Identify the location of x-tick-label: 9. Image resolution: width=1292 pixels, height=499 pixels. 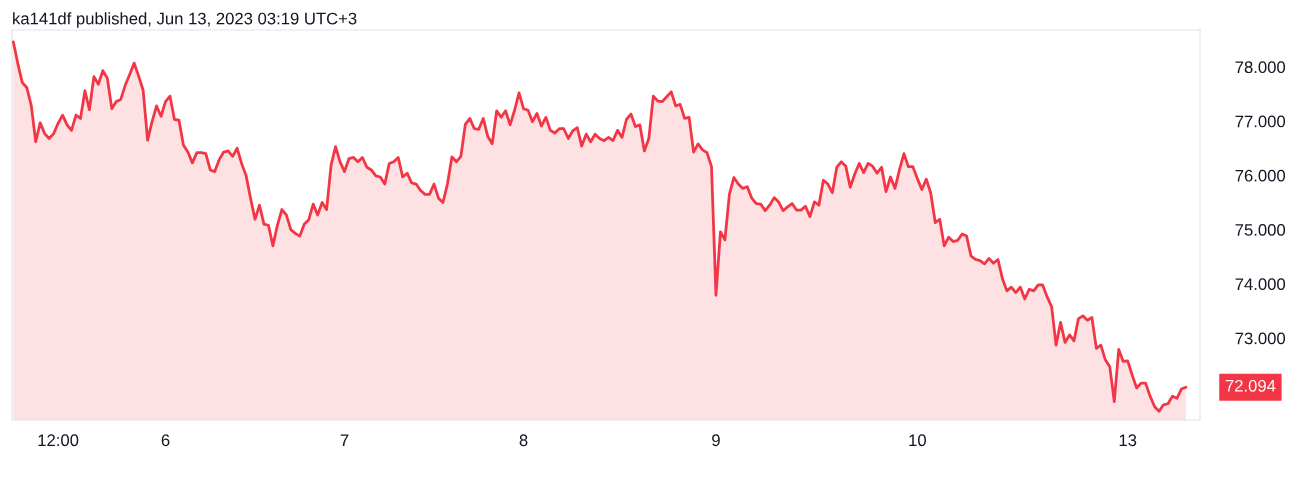
(716, 440).